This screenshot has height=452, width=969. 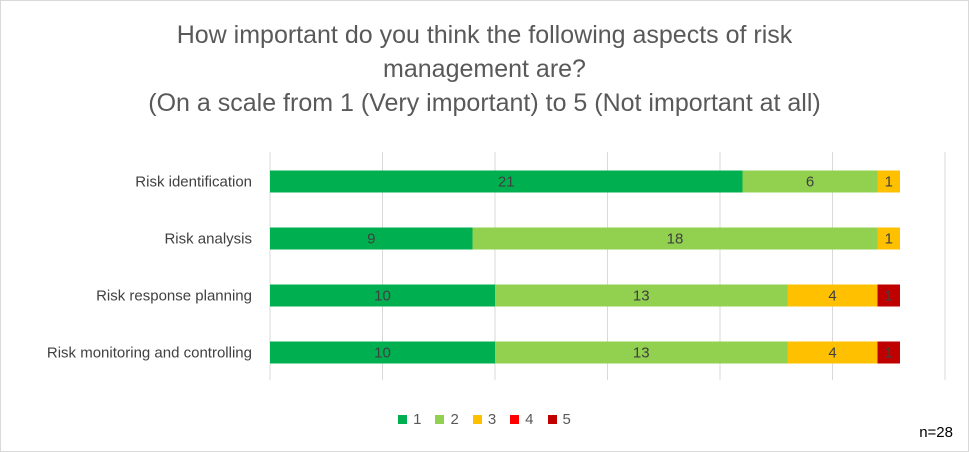 I want to click on category-label: Risk analysis, so click(x=208, y=239).